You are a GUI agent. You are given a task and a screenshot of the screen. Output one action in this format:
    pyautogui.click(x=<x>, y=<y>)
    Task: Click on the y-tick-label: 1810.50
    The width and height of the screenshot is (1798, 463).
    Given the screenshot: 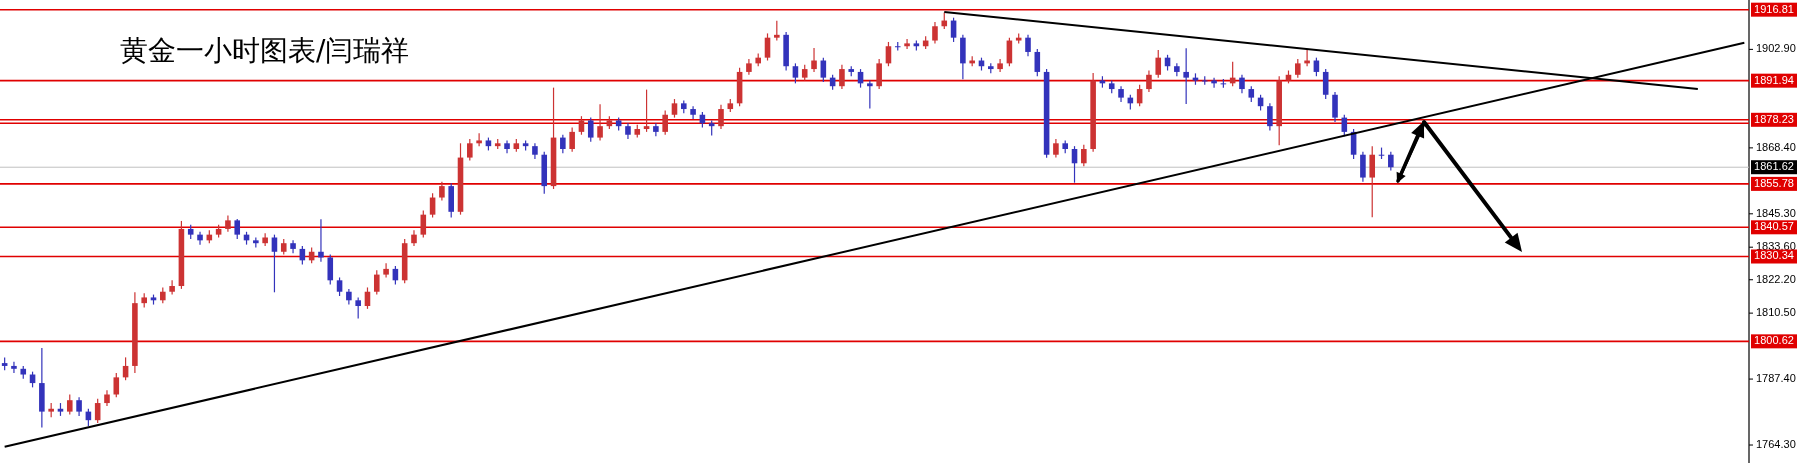 What is the action you would take?
    pyautogui.click(x=1776, y=312)
    